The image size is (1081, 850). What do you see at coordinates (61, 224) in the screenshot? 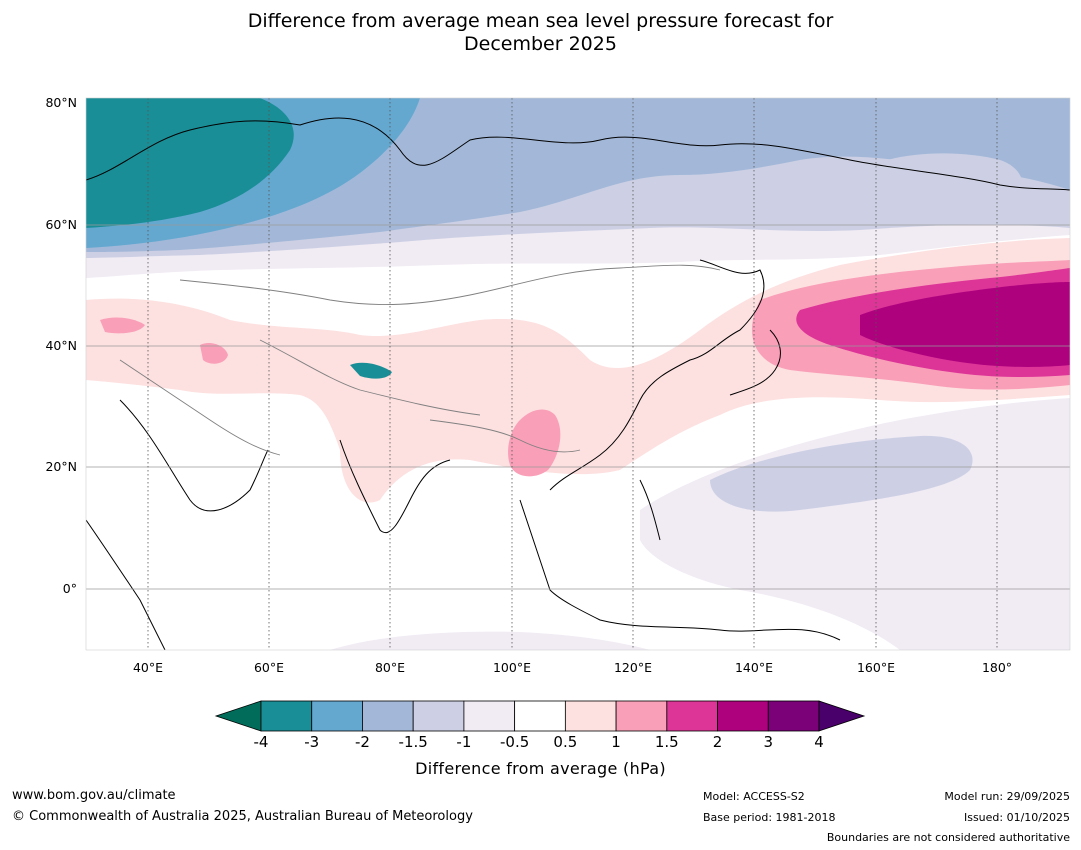
I see `lat-label-60n: 60°N` at bounding box center [61, 224].